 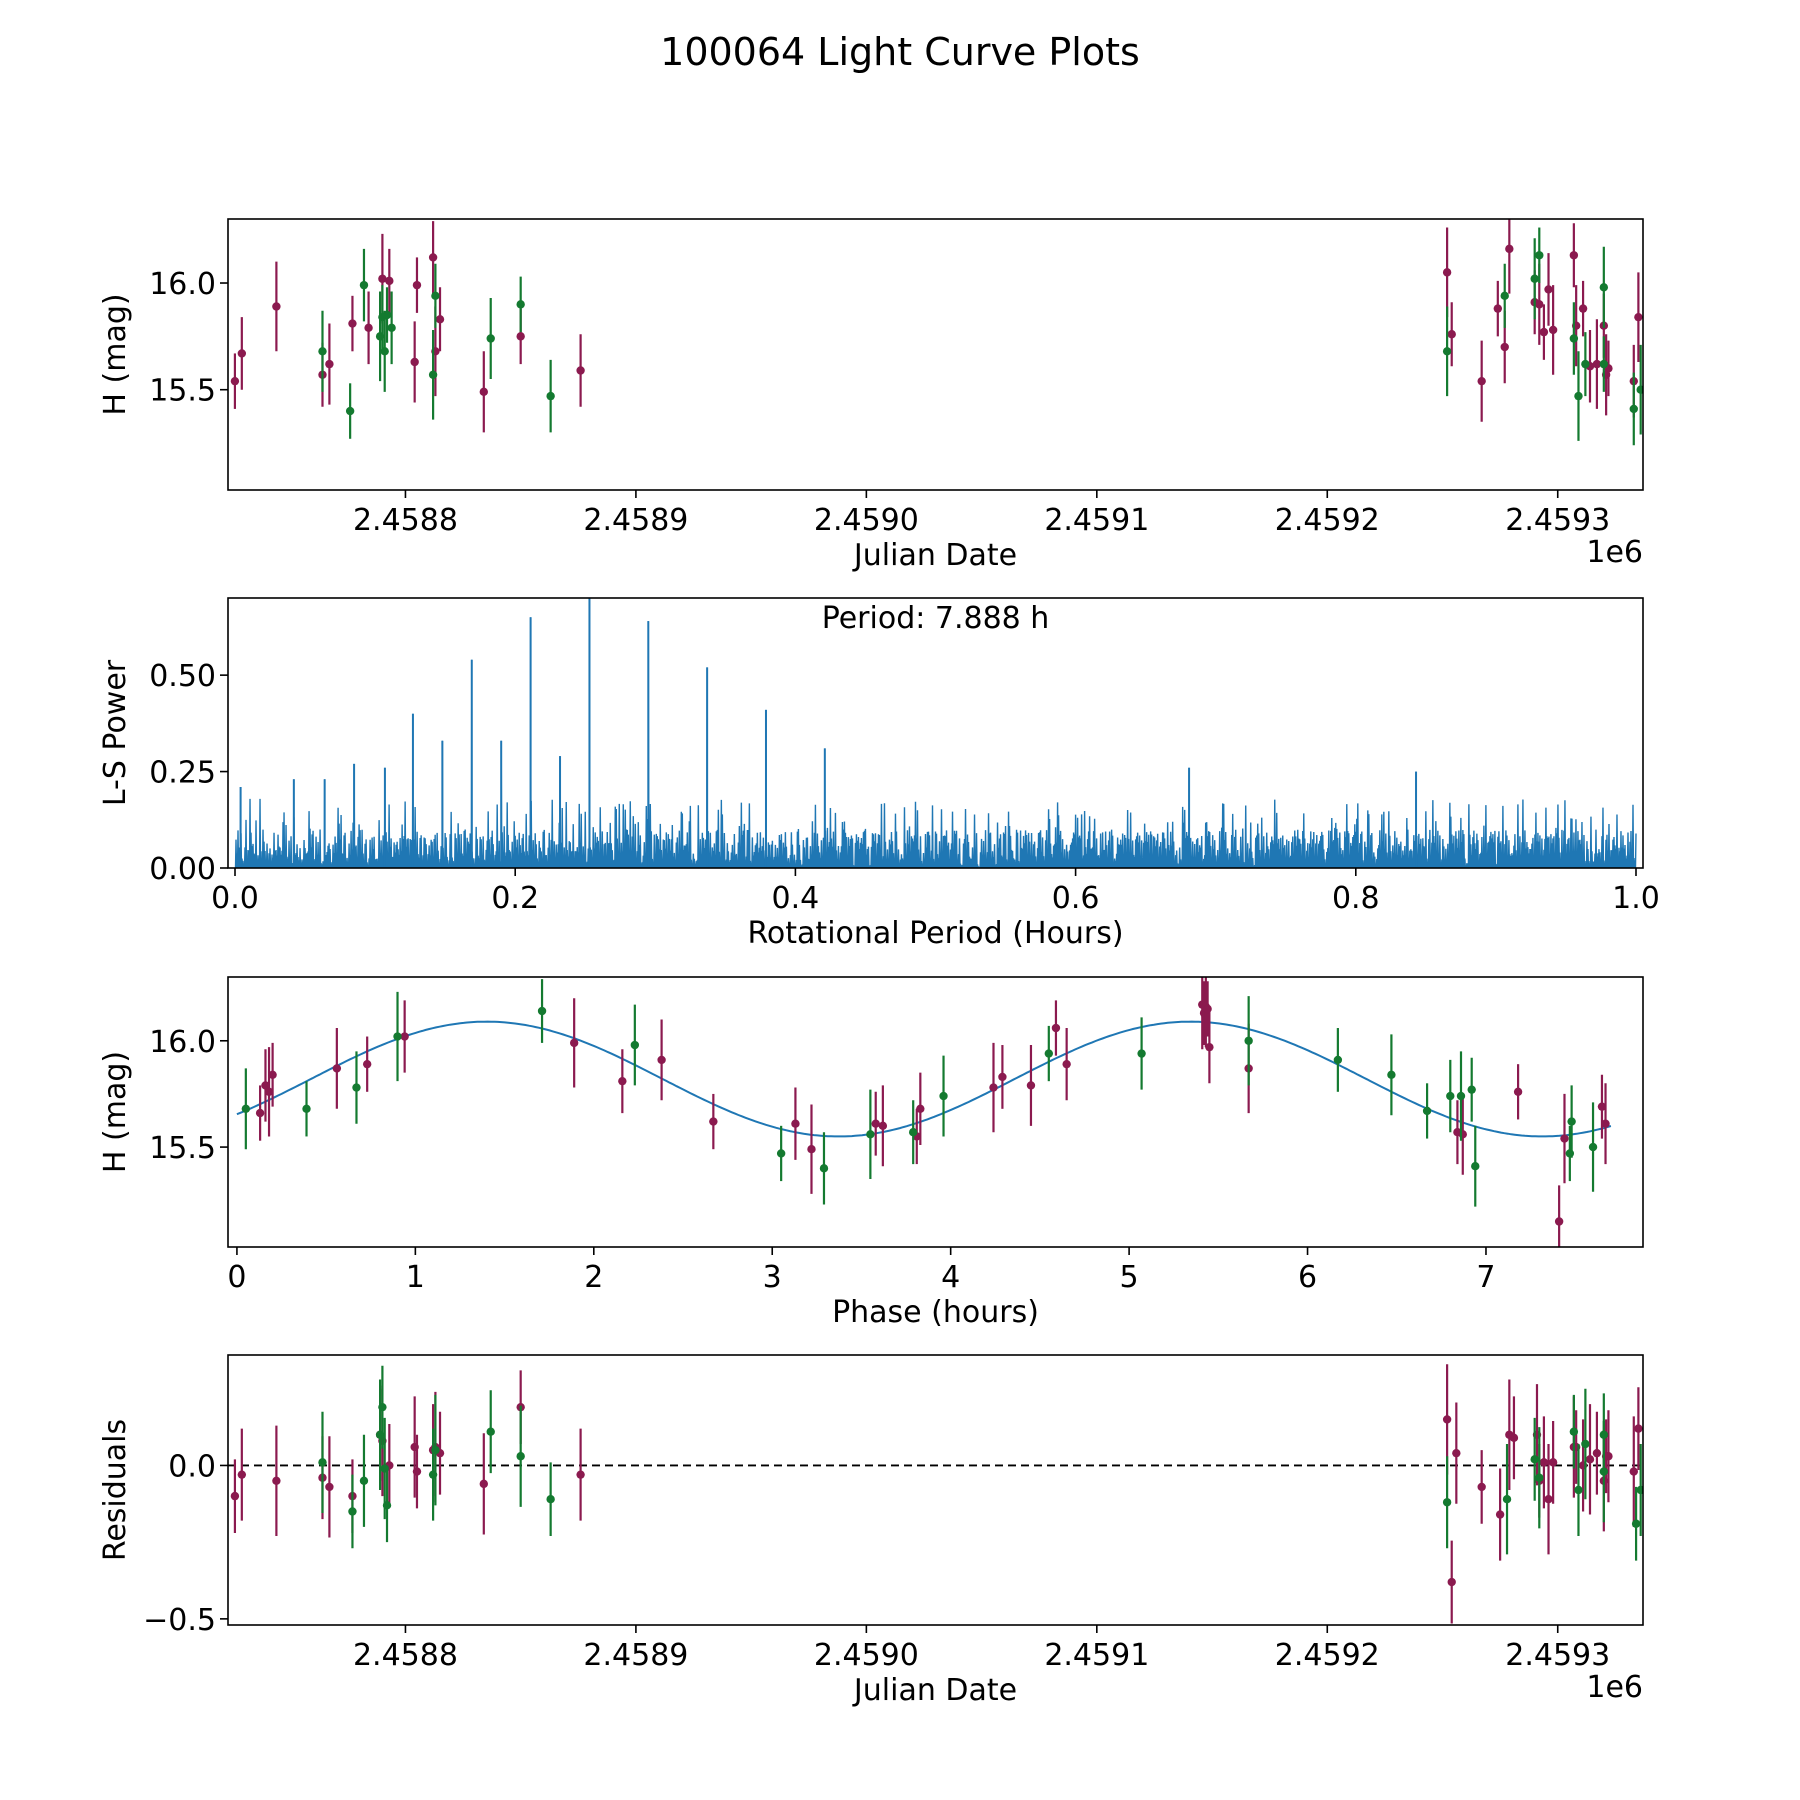 What do you see at coordinates (1129, 1277) in the screenshot?
I see `x-tick-label: 5` at bounding box center [1129, 1277].